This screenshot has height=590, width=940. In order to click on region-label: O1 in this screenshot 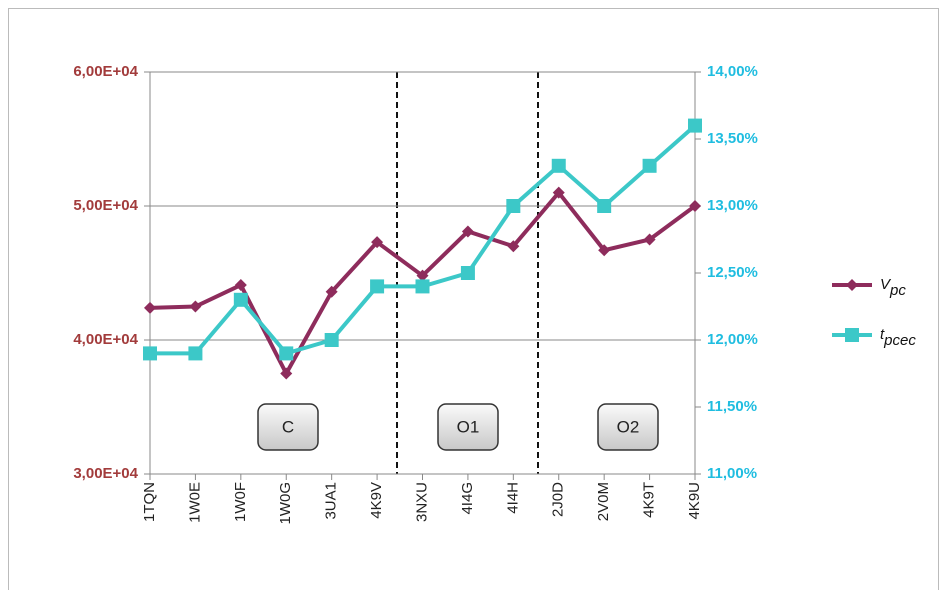, I will do `click(468, 426)`.